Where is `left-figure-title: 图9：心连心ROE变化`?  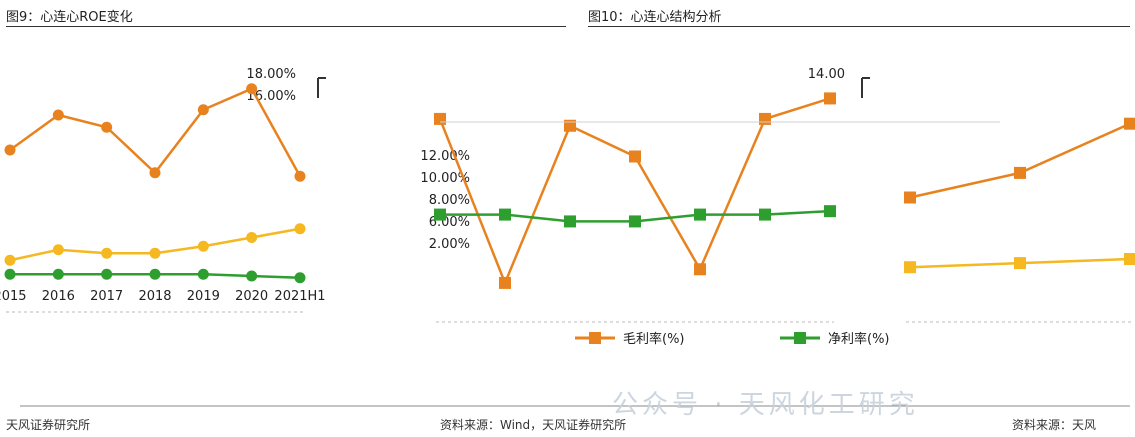
left-figure-title: 图9：心连心ROE变化 is located at coordinates (69, 17).